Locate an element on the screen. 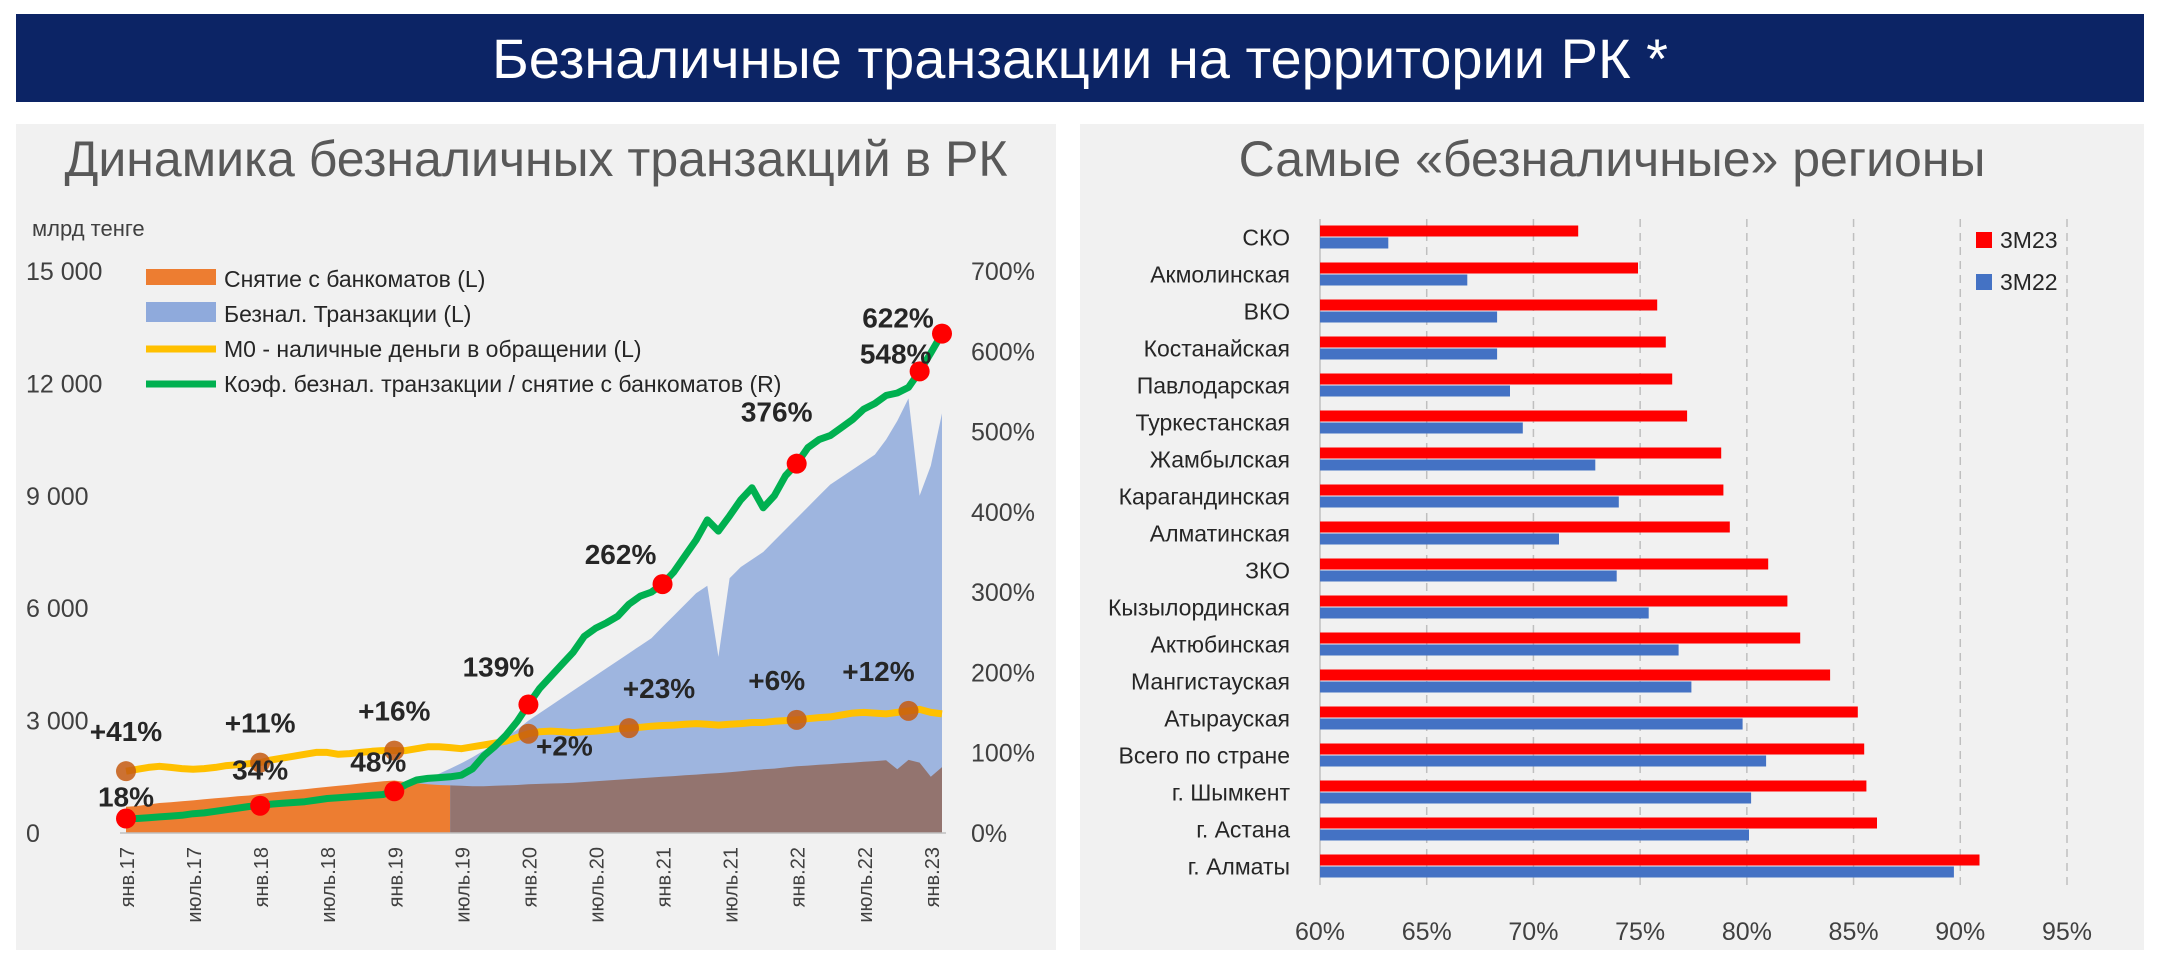  right-y-tick-label: 300% is located at coordinates (1003, 593).